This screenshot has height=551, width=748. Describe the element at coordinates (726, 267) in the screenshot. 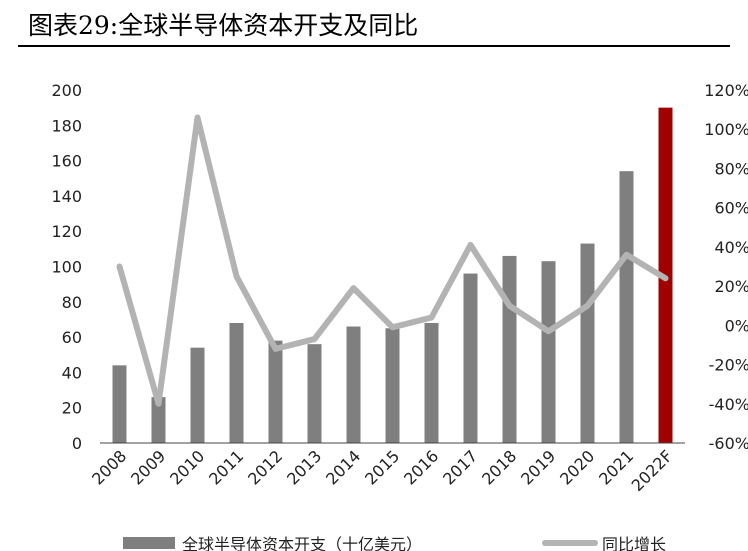

I see `right-axis-ticks: -60% -40% -20% 0% 20% 40% 60% 80% 100% 120%` at that location.